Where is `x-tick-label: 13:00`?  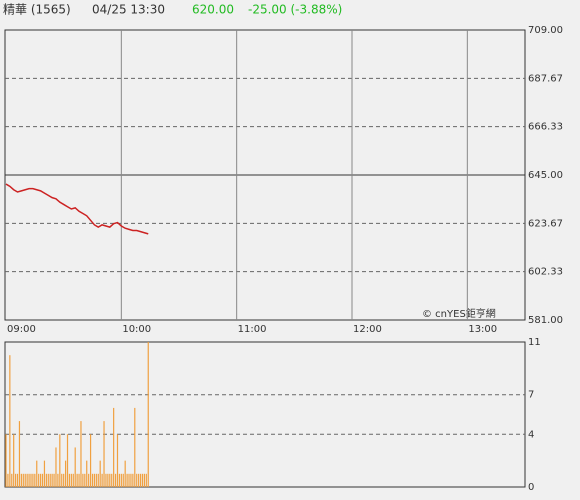
x-tick-label: 13:00 is located at coordinates (482, 329).